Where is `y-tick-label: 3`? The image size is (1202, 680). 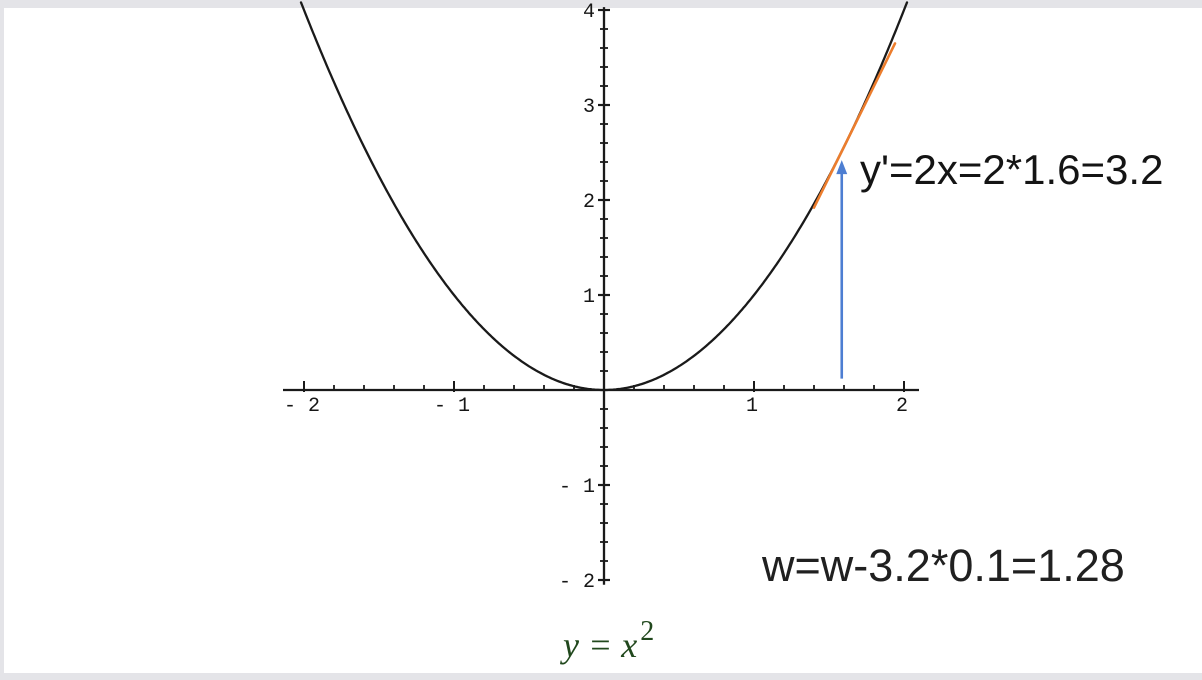 y-tick-label: 3 is located at coordinates (589, 107).